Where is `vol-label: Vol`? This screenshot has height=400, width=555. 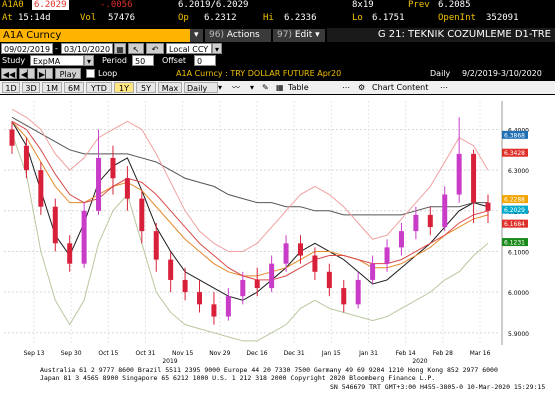 vol-label: Vol is located at coordinates (88, 18).